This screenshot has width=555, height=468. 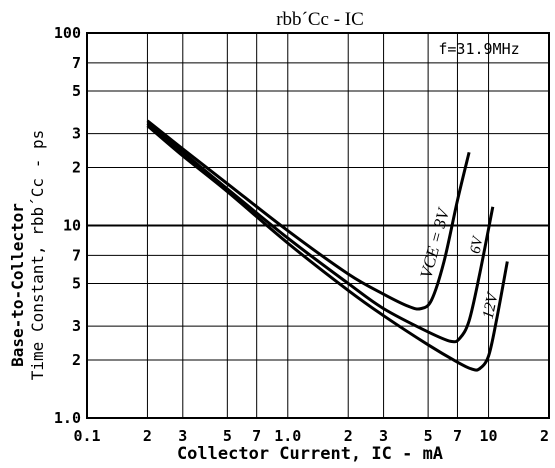 What do you see at coordinates (311, 436) in the screenshot?
I see `x-tick-labels: 0.1 2 3 5 7 1.0 2 3 5 7 10 2` at bounding box center [311, 436].